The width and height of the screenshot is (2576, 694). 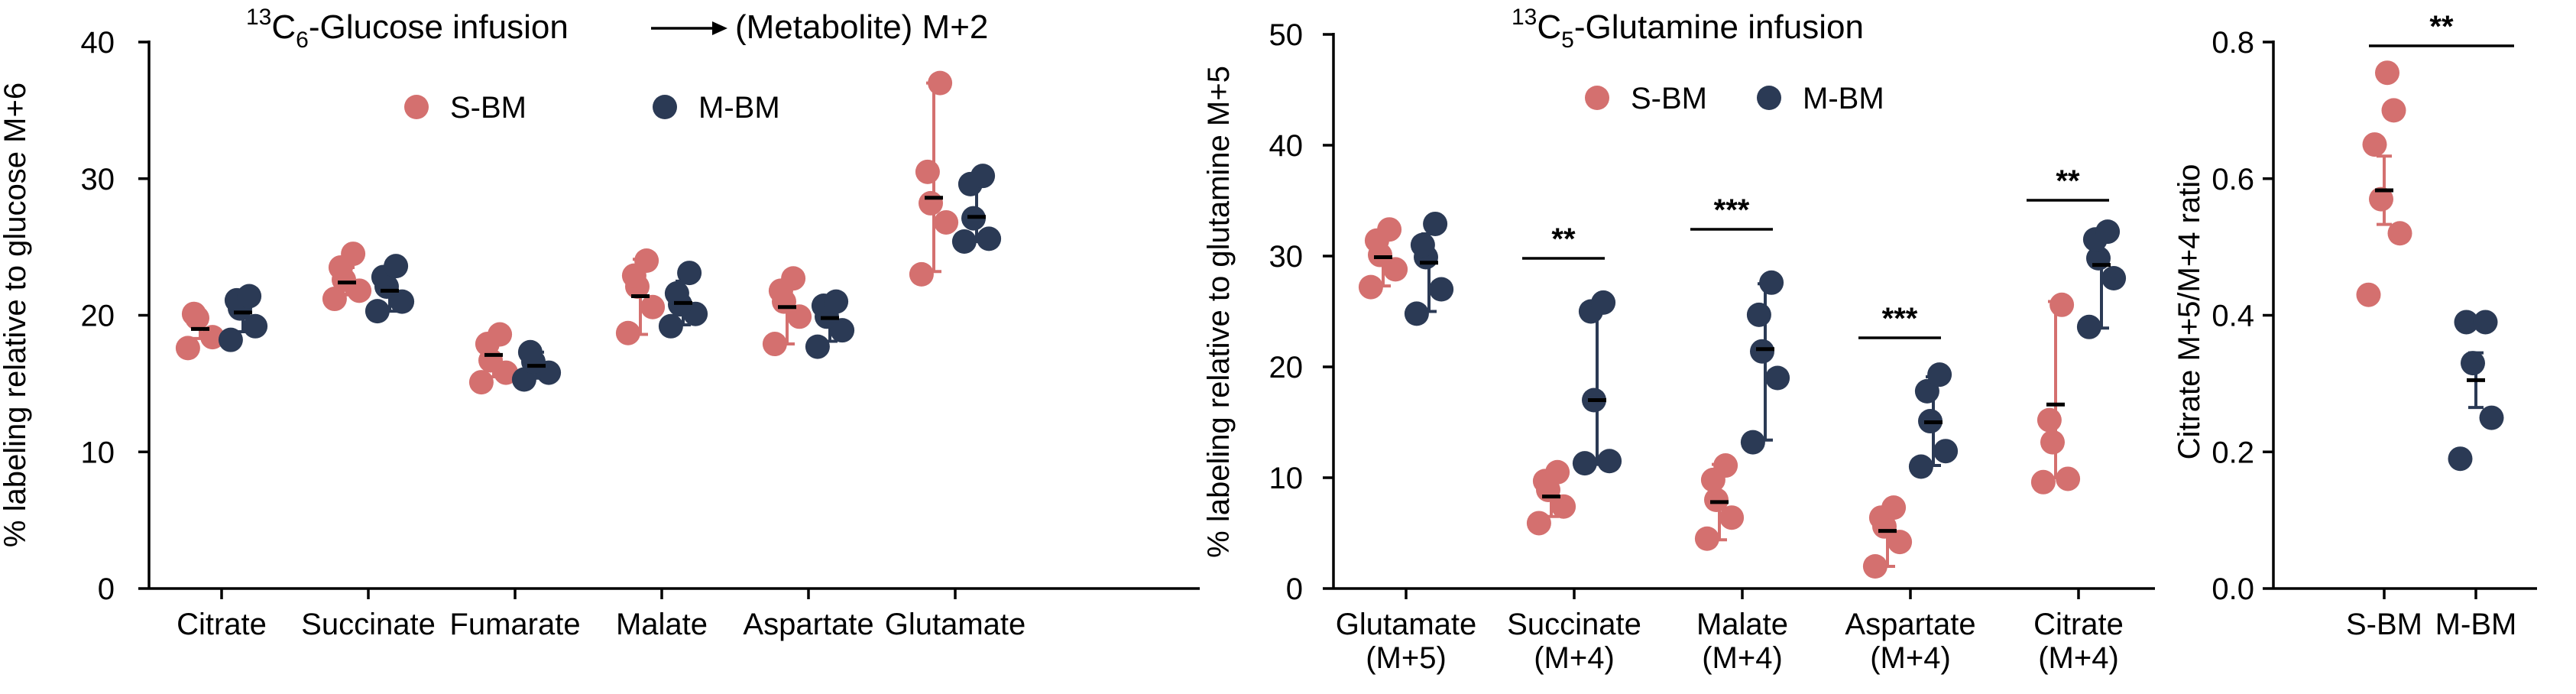 What do you see at coordinates (1900, 319) in the screenshot?
I see `significance-label: ***` at bounding box center [1900, 319].